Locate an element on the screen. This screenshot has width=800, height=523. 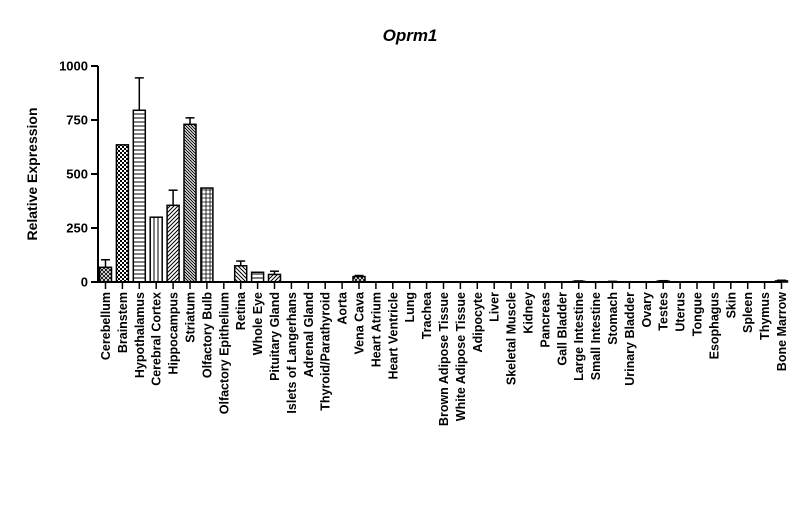
x-tick-label: Cerebral Cortex is located at coordinates (157, 339).